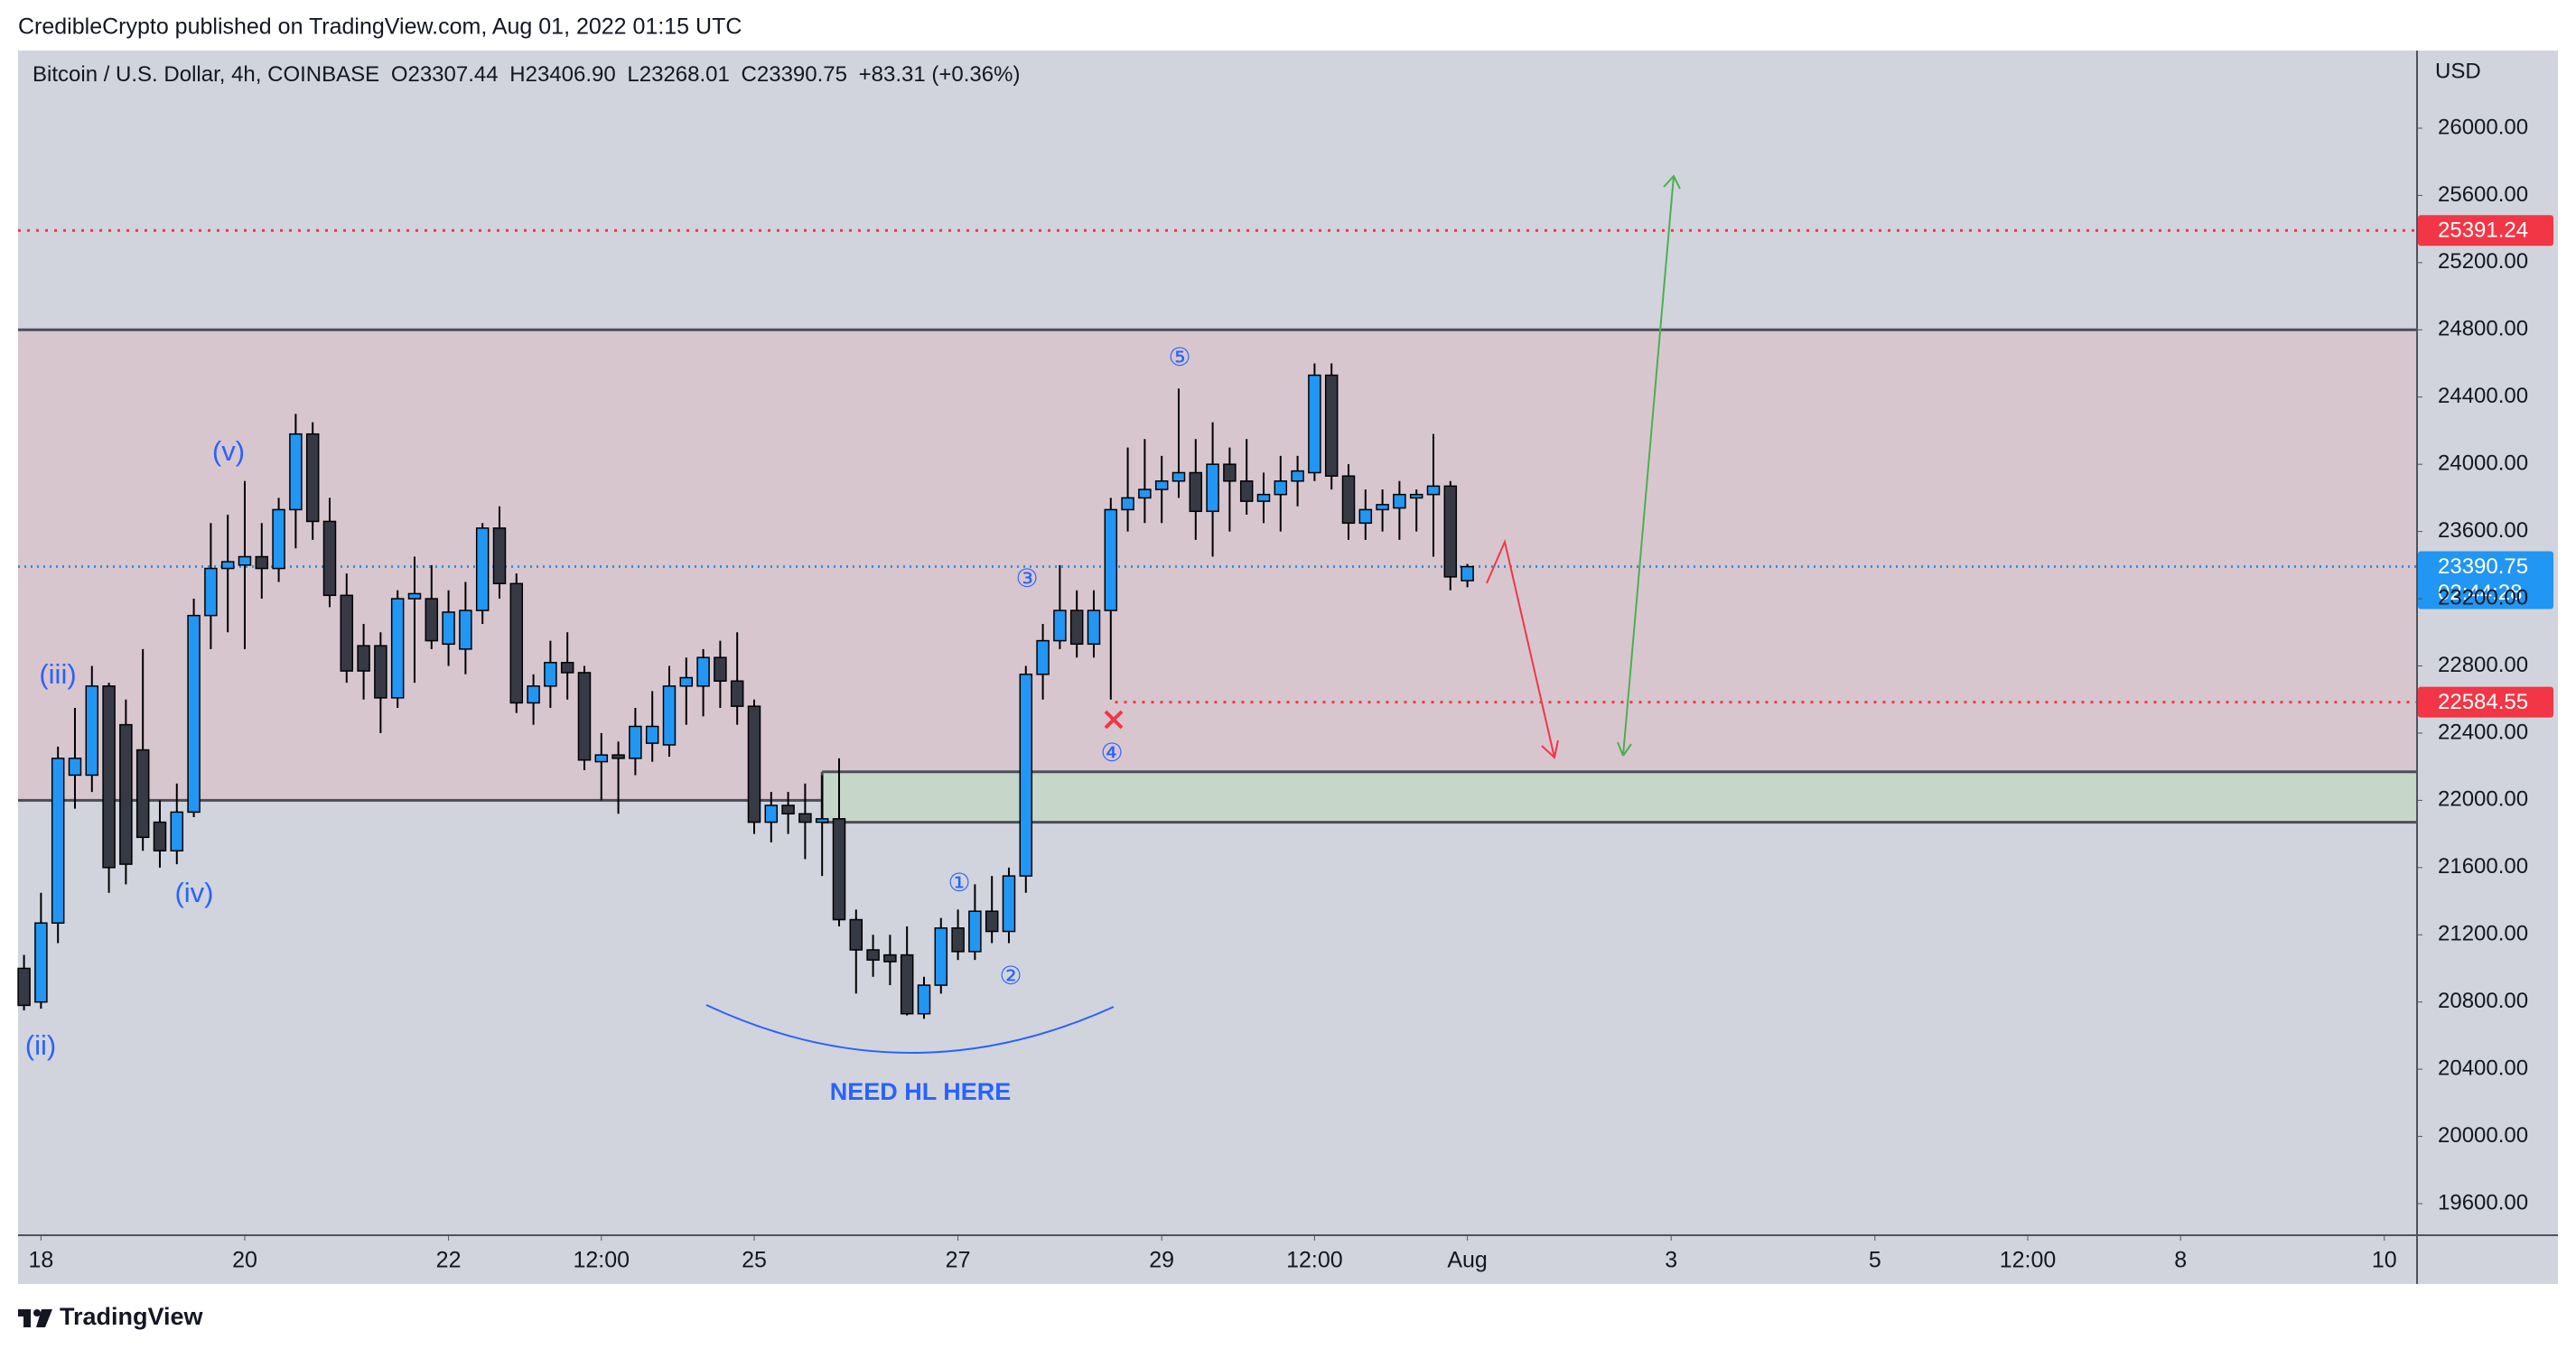 The image size is (2576, 1349). What do you see at coordinates (2483, 566) in the screenshot?
I see `price-tag-label: 23390.75` at bounding box center [2483, 566].